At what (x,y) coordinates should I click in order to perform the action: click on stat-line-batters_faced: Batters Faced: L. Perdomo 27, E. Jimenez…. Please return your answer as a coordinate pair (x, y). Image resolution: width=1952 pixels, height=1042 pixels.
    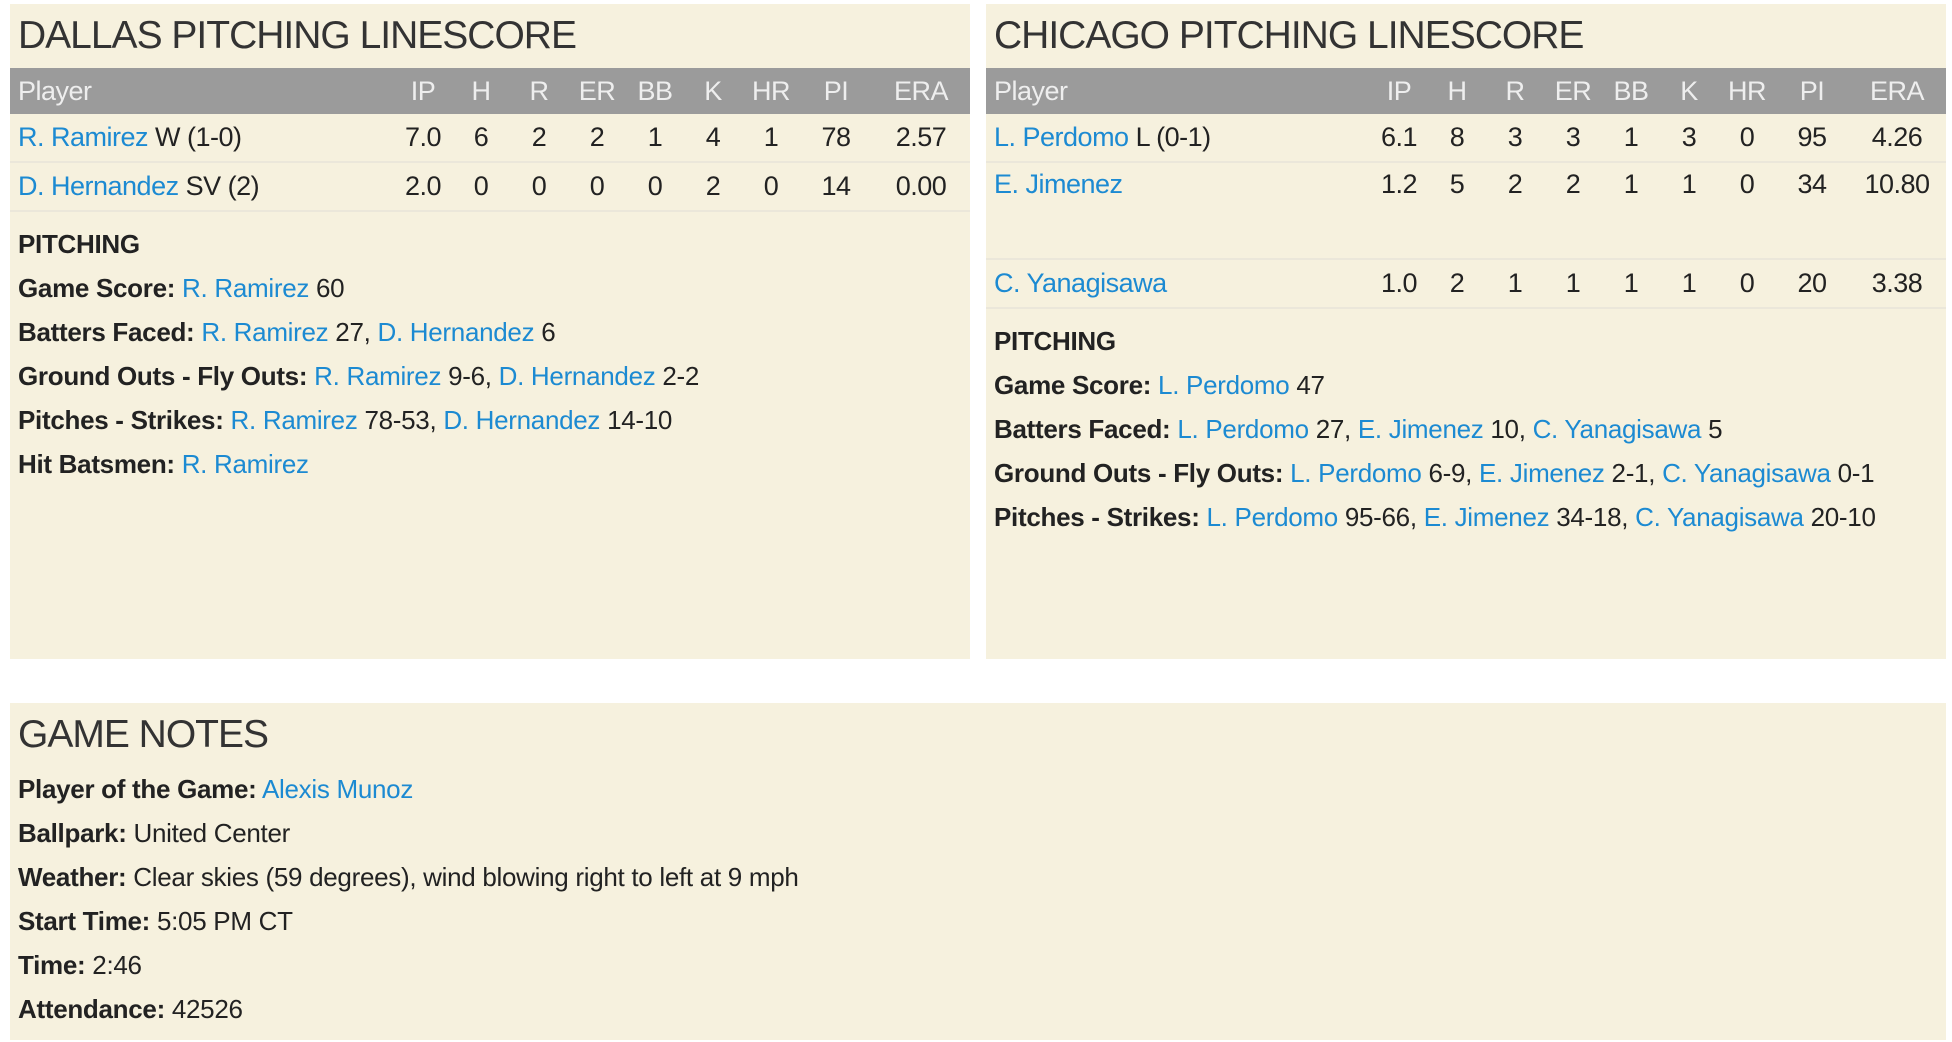
    Looking at the image, I should click on (1466, 429).